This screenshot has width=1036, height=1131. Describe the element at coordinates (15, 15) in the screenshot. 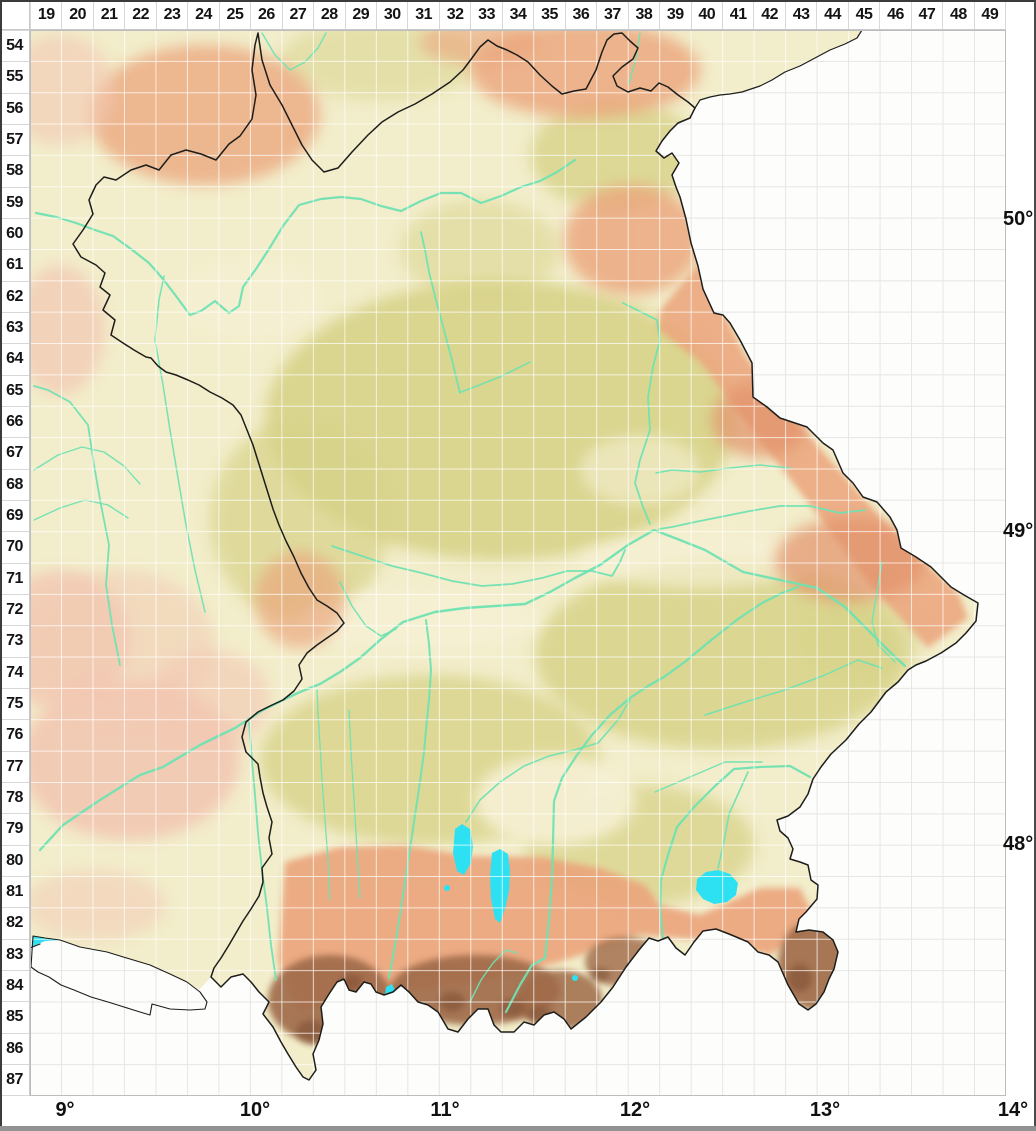

I see `grid-corner-cell` at that location.